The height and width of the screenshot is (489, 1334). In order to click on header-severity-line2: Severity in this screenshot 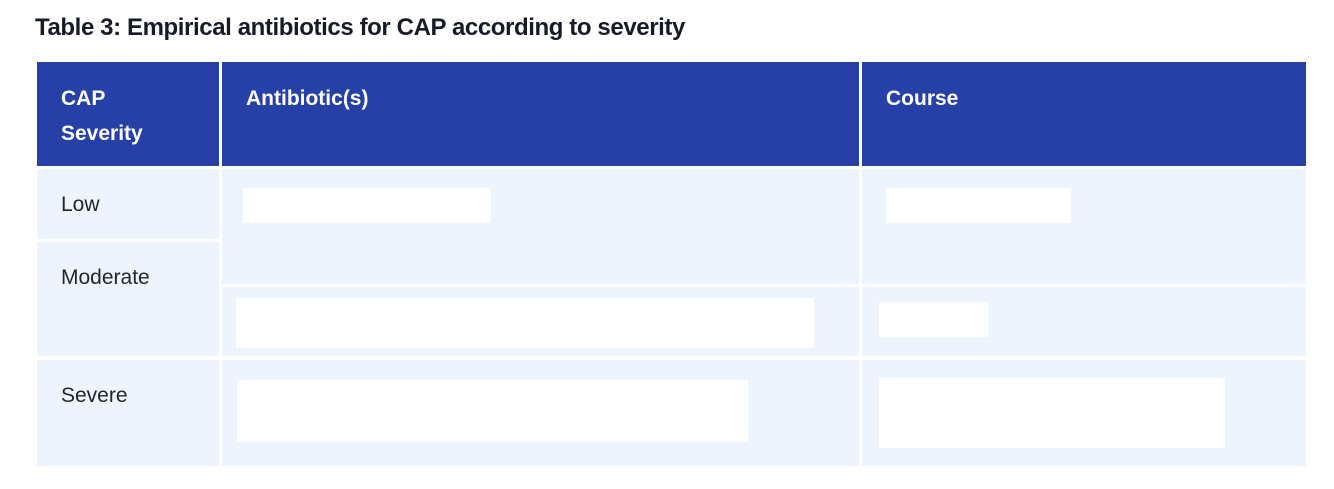, I will do `click(102, 133)`.